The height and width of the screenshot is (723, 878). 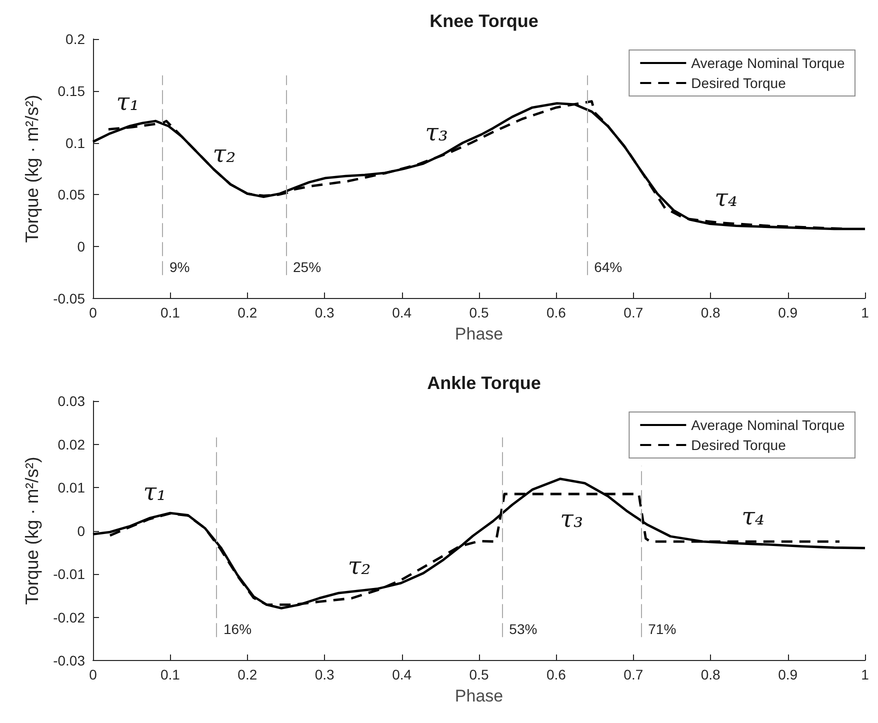 What do you see at coordinates (72, 400) in the screenshot?
I see `y-tick-label: 0.03` at bounding box center [72, 400].